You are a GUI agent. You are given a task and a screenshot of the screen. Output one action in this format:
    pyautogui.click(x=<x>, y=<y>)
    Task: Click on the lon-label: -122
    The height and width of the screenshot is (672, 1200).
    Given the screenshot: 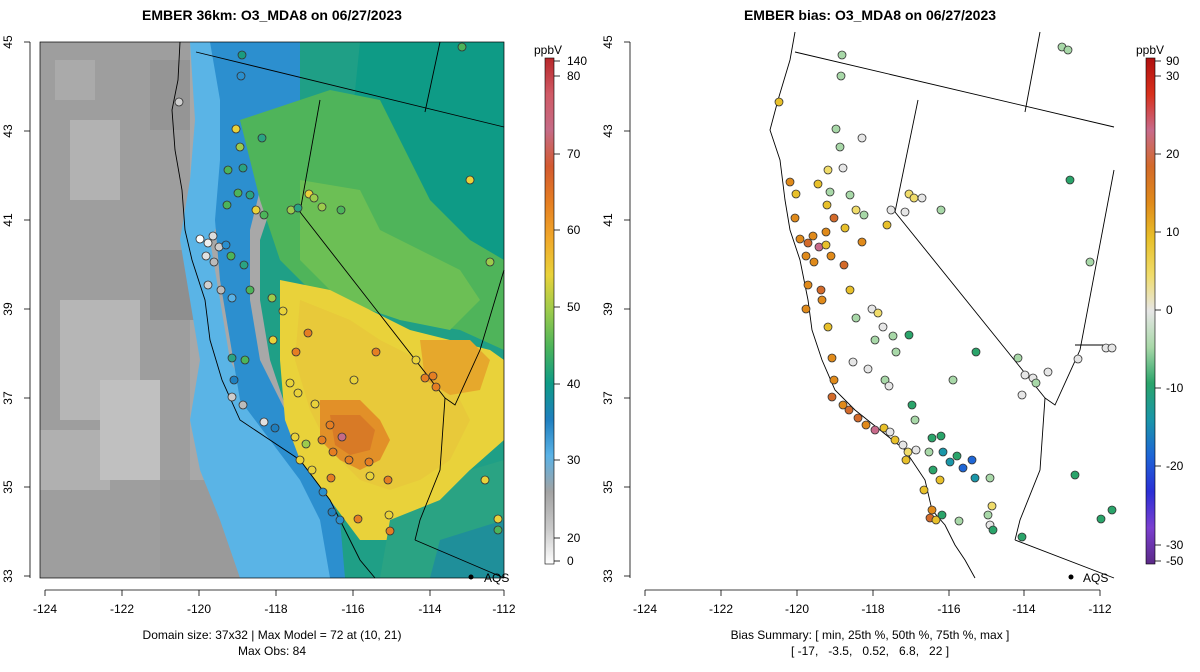 What is the action you would take?
    pyautogui.click(x=721, y=609)
    